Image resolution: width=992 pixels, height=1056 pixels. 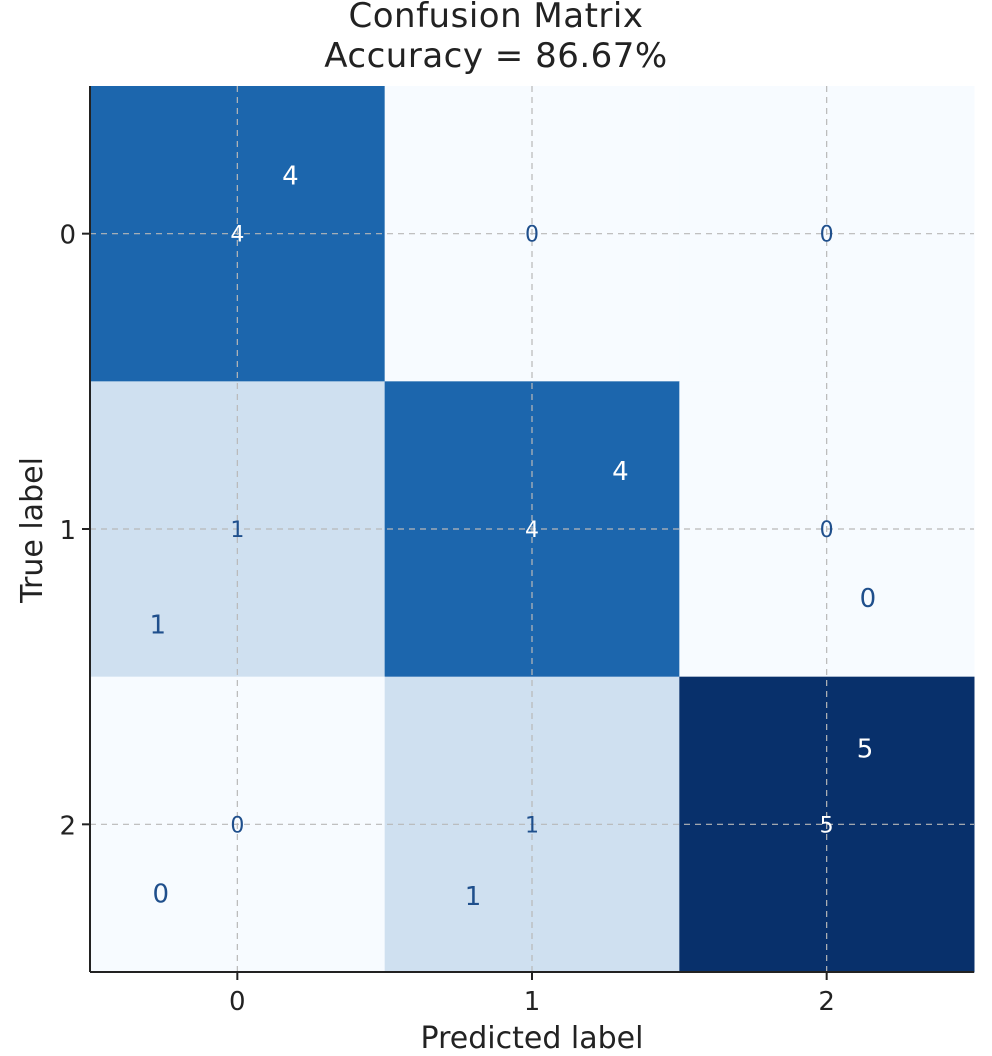 I want to click on cell-value-offset-r1-c1: 4, so click(x=620, y=472).